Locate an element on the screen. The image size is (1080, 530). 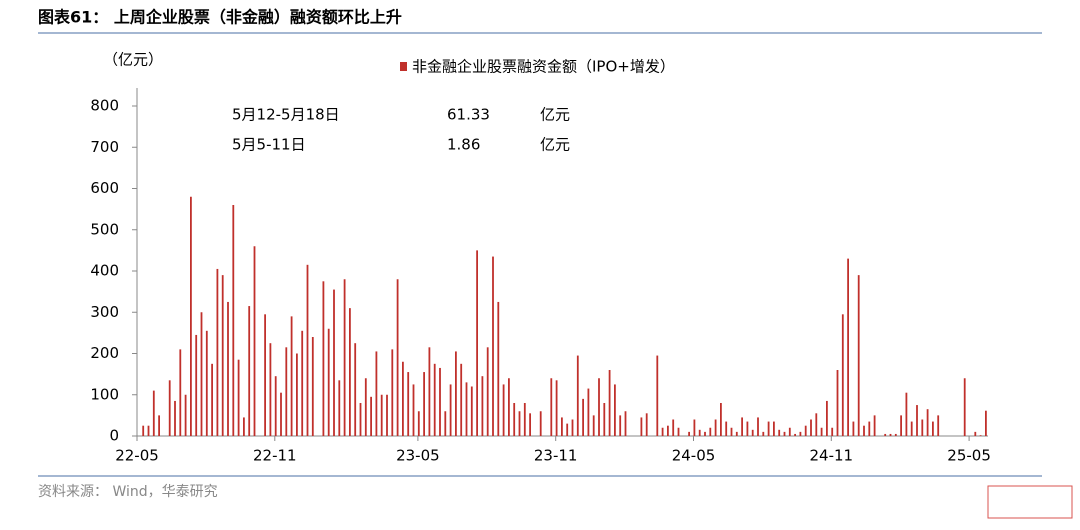
source: 资料来源： Wind，华泰研究 is located at coordinates (128, 492).